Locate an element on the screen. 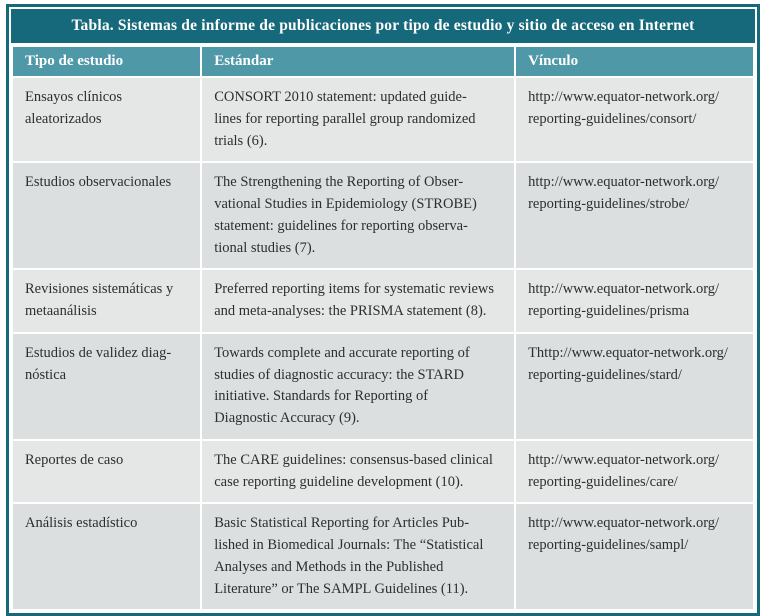 The image size is (766, 616). cell-tipo-de-estudio: Revisiones sistemáticas y metaanálisis is located at coordinates (106, 301).